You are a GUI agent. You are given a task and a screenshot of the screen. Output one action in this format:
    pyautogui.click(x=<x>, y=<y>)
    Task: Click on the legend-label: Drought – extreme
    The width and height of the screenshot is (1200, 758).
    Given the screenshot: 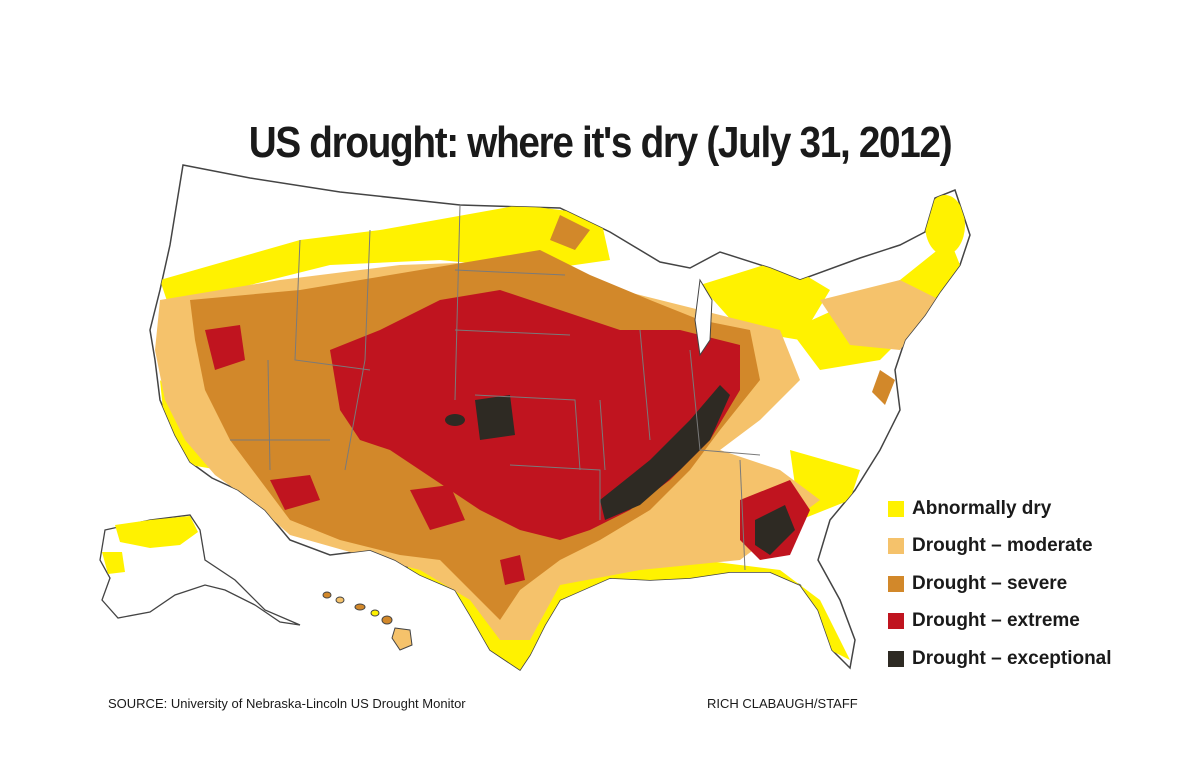 What is the action you would take?
    pyautogui.click(x=996, y=621)
    